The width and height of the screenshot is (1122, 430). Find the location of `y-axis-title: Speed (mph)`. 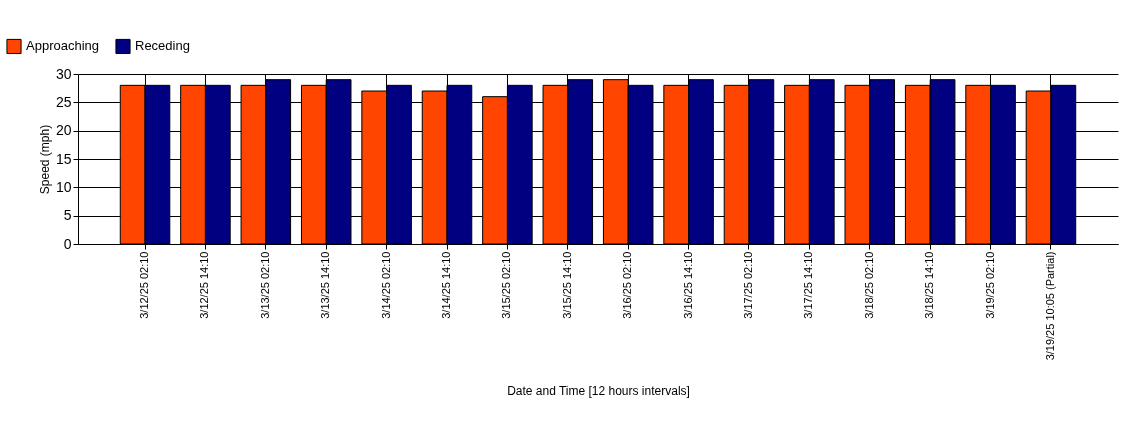

y-axis-title: Speed (mph) is located at coordinates (44, 159).